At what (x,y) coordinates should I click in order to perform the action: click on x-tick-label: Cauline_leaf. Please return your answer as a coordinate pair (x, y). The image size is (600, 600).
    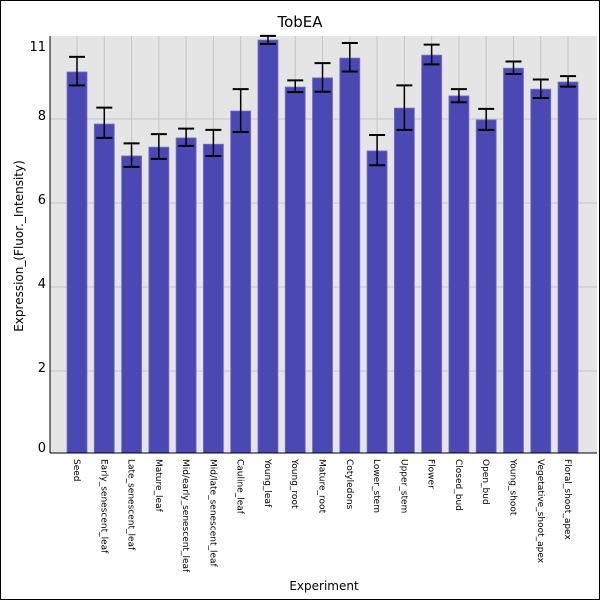
    Looking at the image, I should click on (240, 487).